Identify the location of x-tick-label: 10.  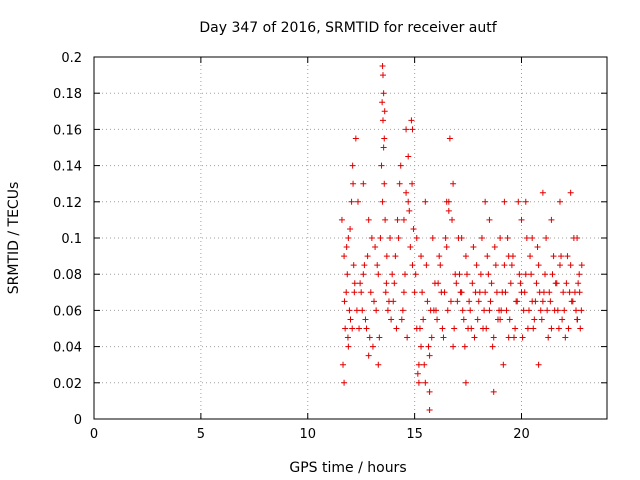
(307, 434).